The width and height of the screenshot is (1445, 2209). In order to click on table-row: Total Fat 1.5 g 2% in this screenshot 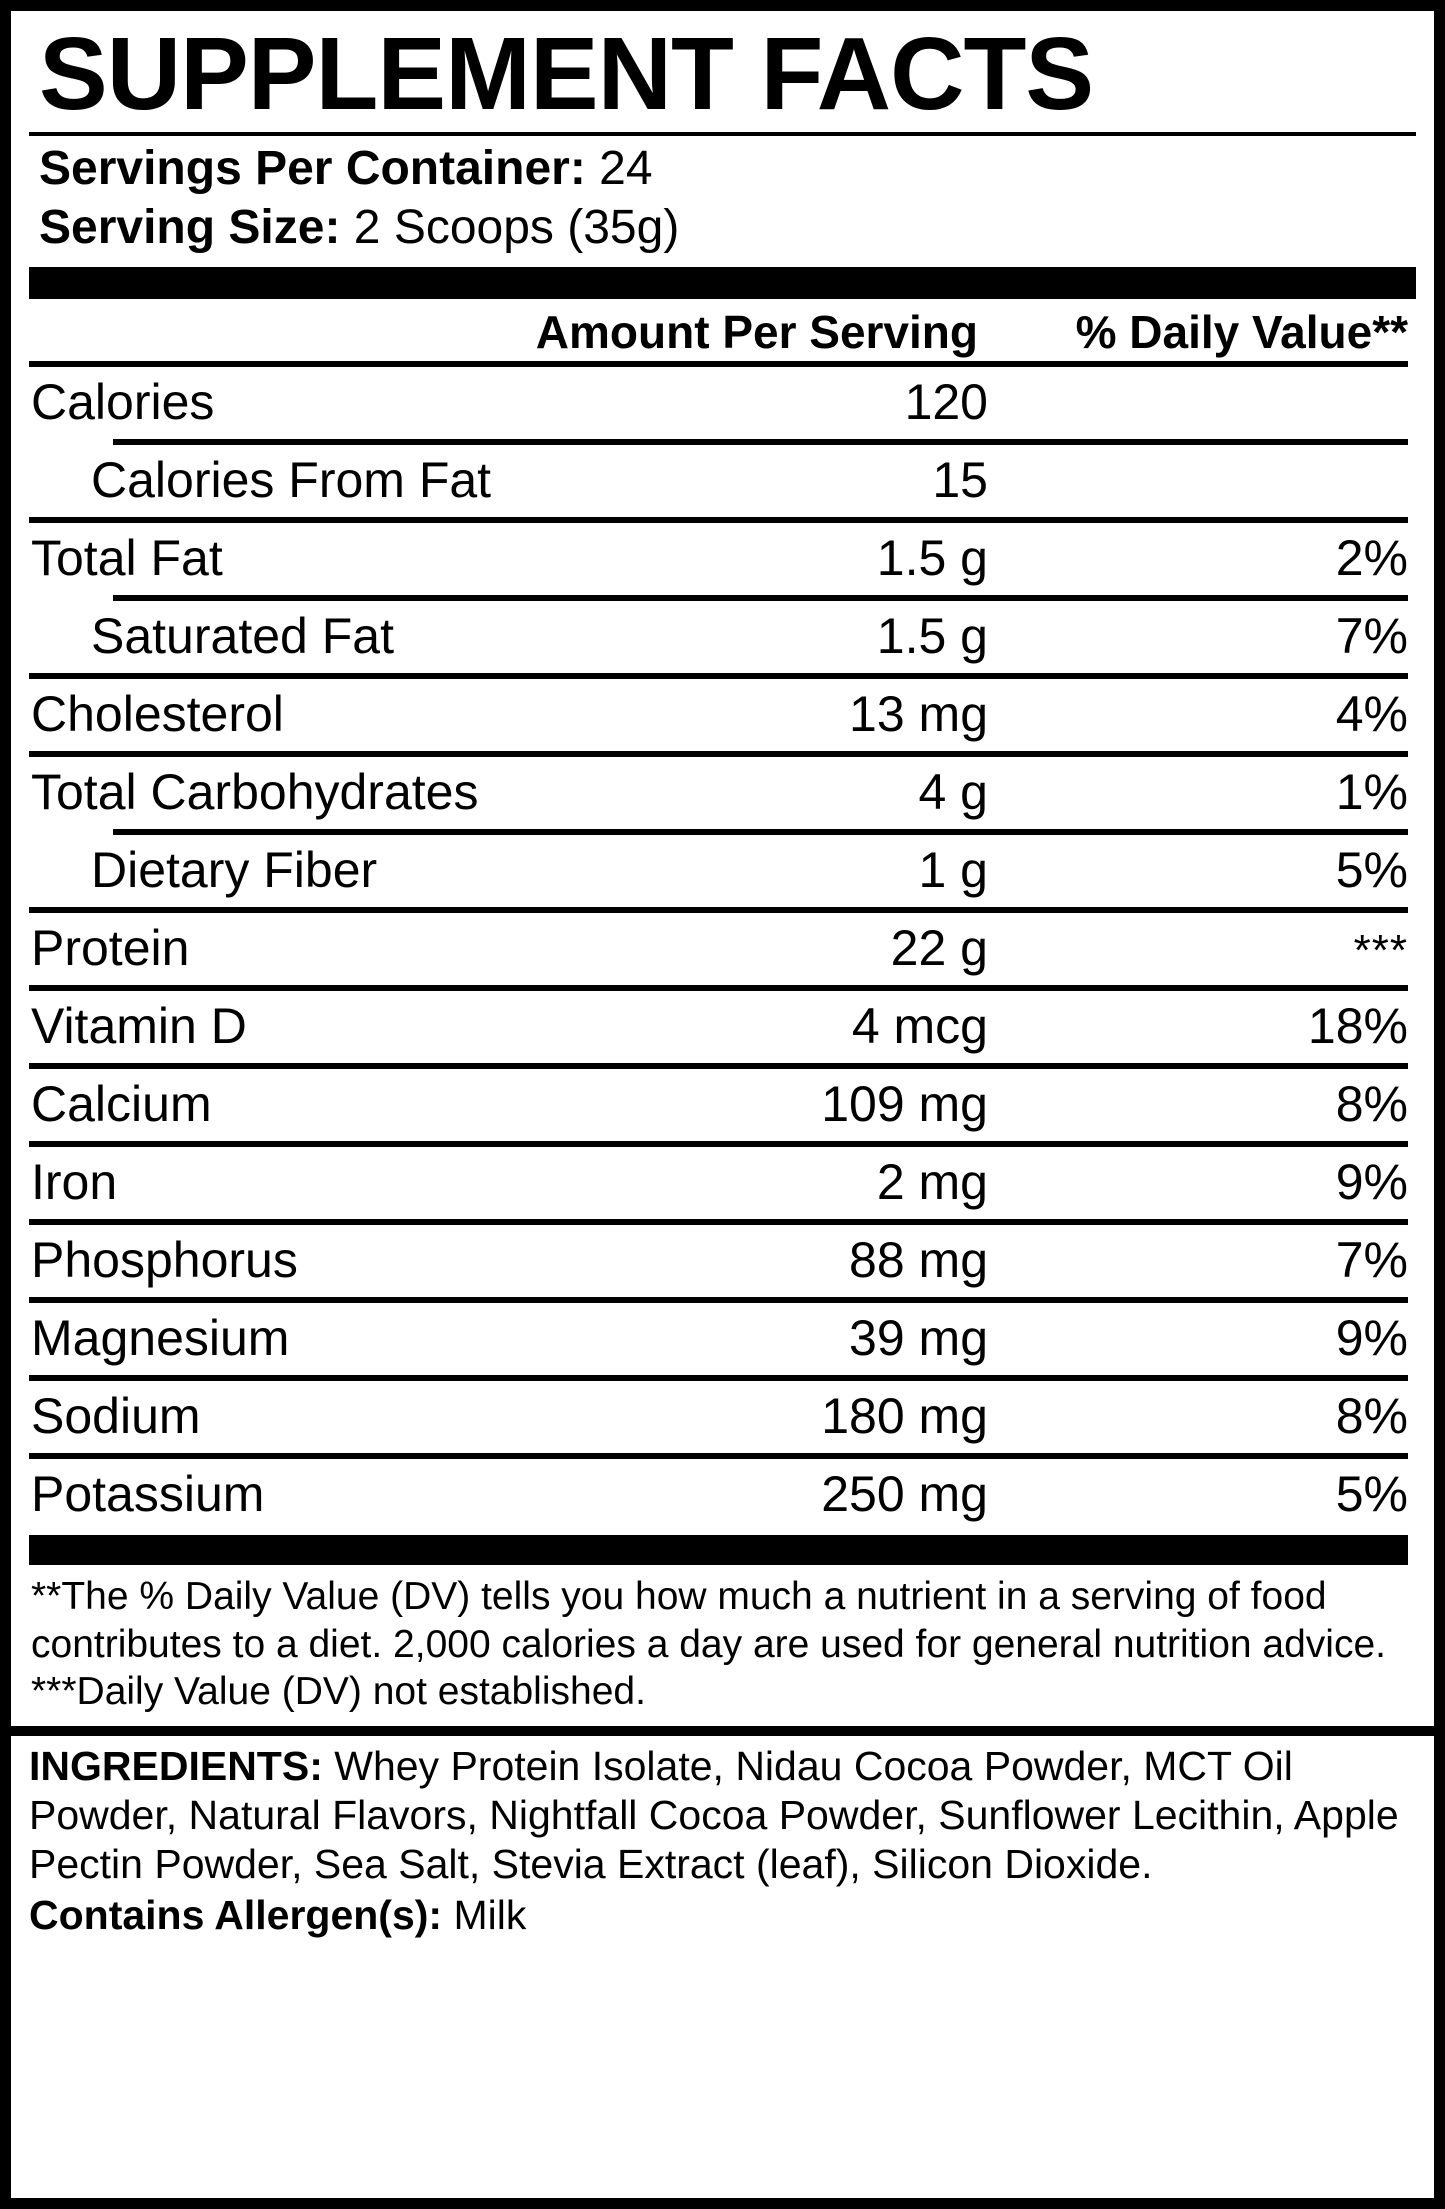, I will do `click(722, 559)`.